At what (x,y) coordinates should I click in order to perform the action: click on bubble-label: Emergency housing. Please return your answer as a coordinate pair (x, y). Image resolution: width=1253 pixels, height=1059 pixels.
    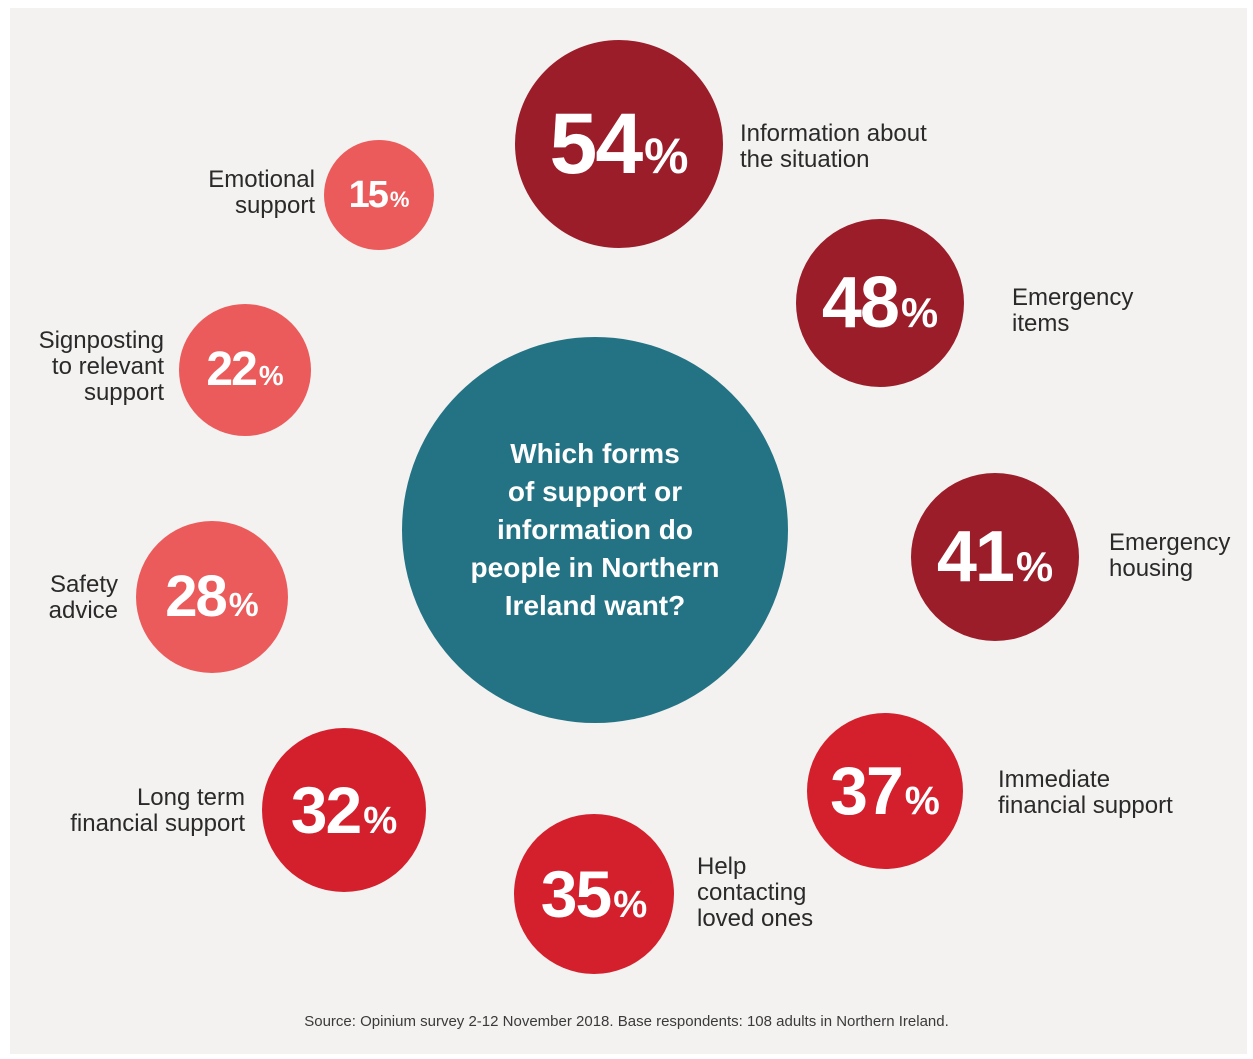
    Looking at the image, I should click on (1170, 555).